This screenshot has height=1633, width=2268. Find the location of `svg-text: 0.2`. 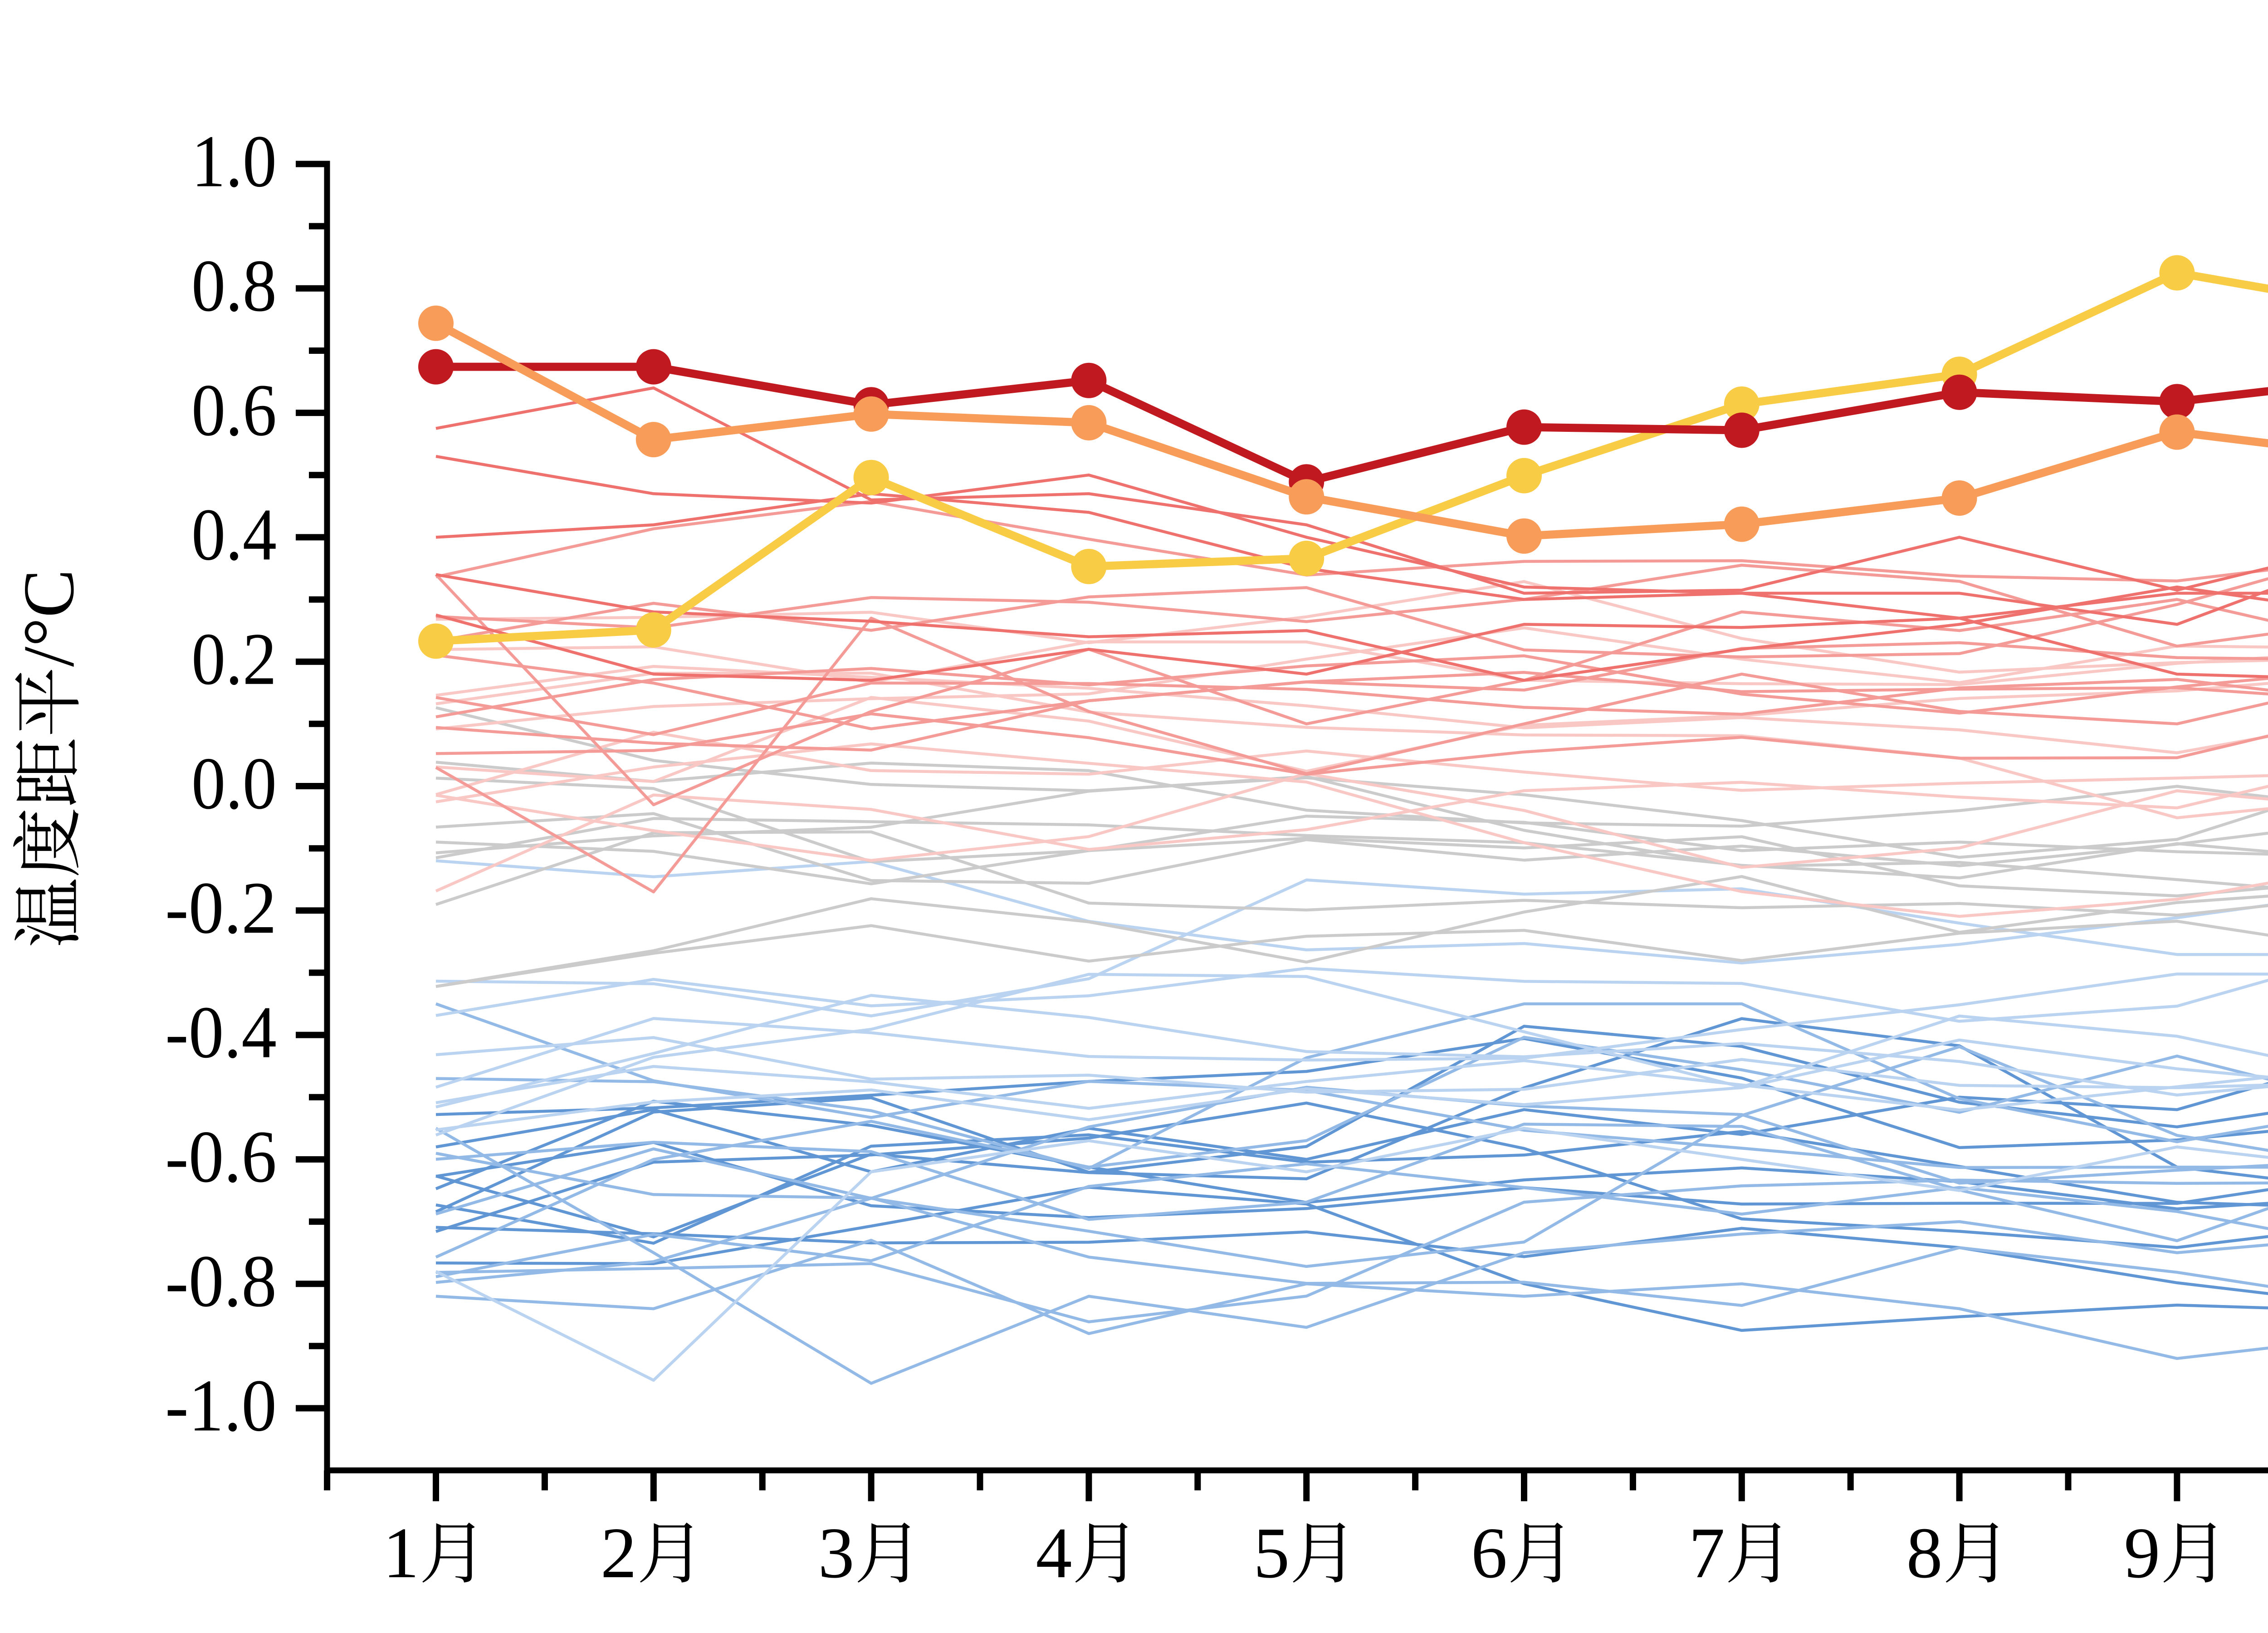

svg-text: 0.2 is located at coordinates (234, 659).